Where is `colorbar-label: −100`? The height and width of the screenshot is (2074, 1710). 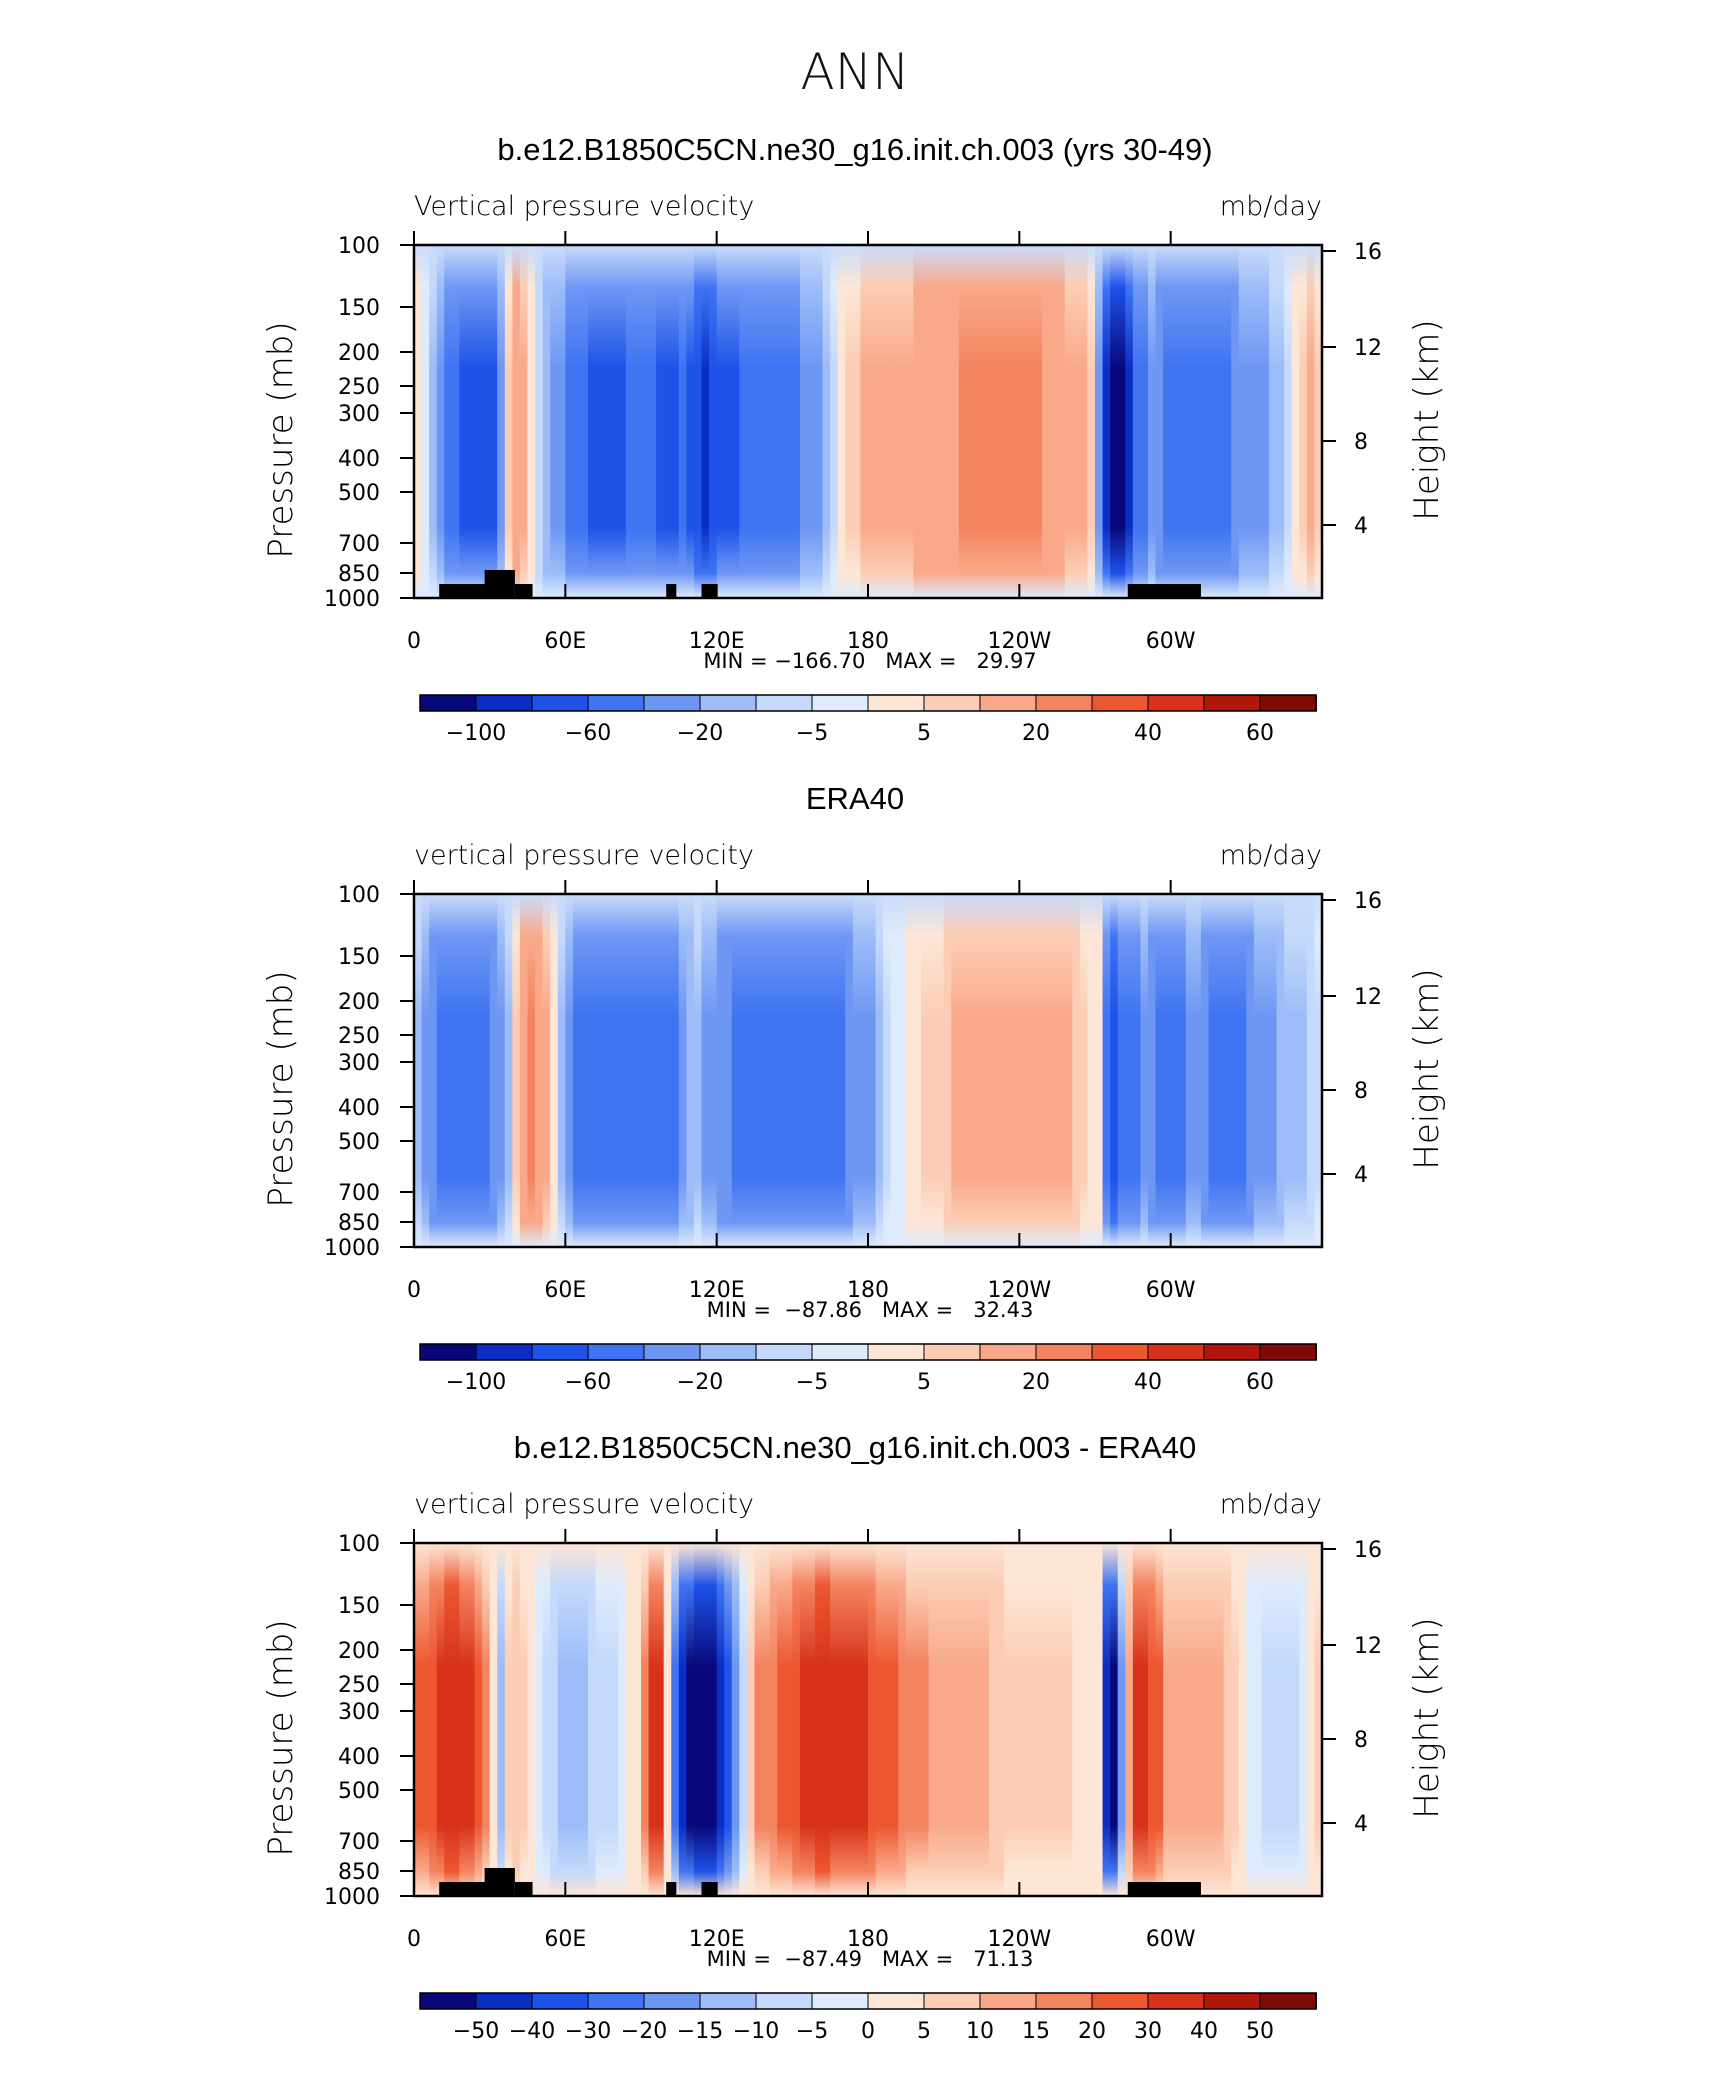
colorbar-label: −100 is located at coordinates (476, 733).